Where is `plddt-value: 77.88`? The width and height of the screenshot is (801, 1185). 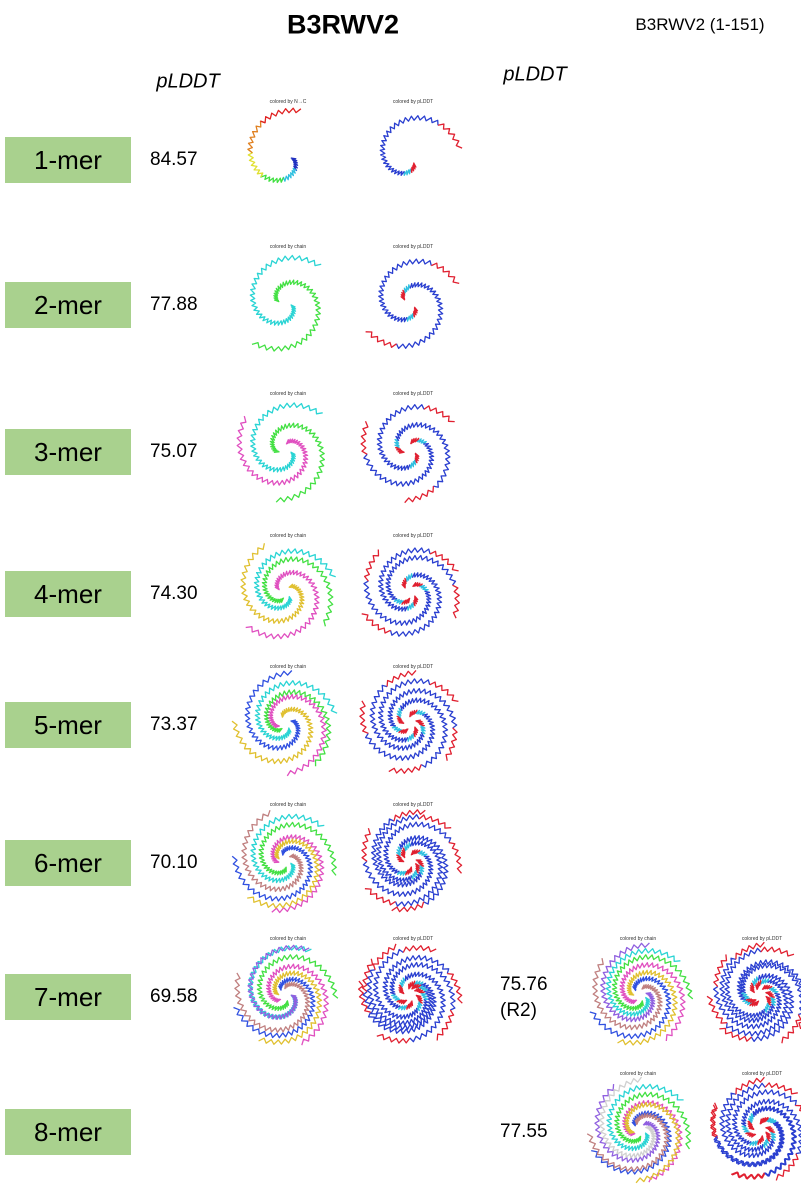 plddt-value: 77.88 is located at coordinates (174, 304).